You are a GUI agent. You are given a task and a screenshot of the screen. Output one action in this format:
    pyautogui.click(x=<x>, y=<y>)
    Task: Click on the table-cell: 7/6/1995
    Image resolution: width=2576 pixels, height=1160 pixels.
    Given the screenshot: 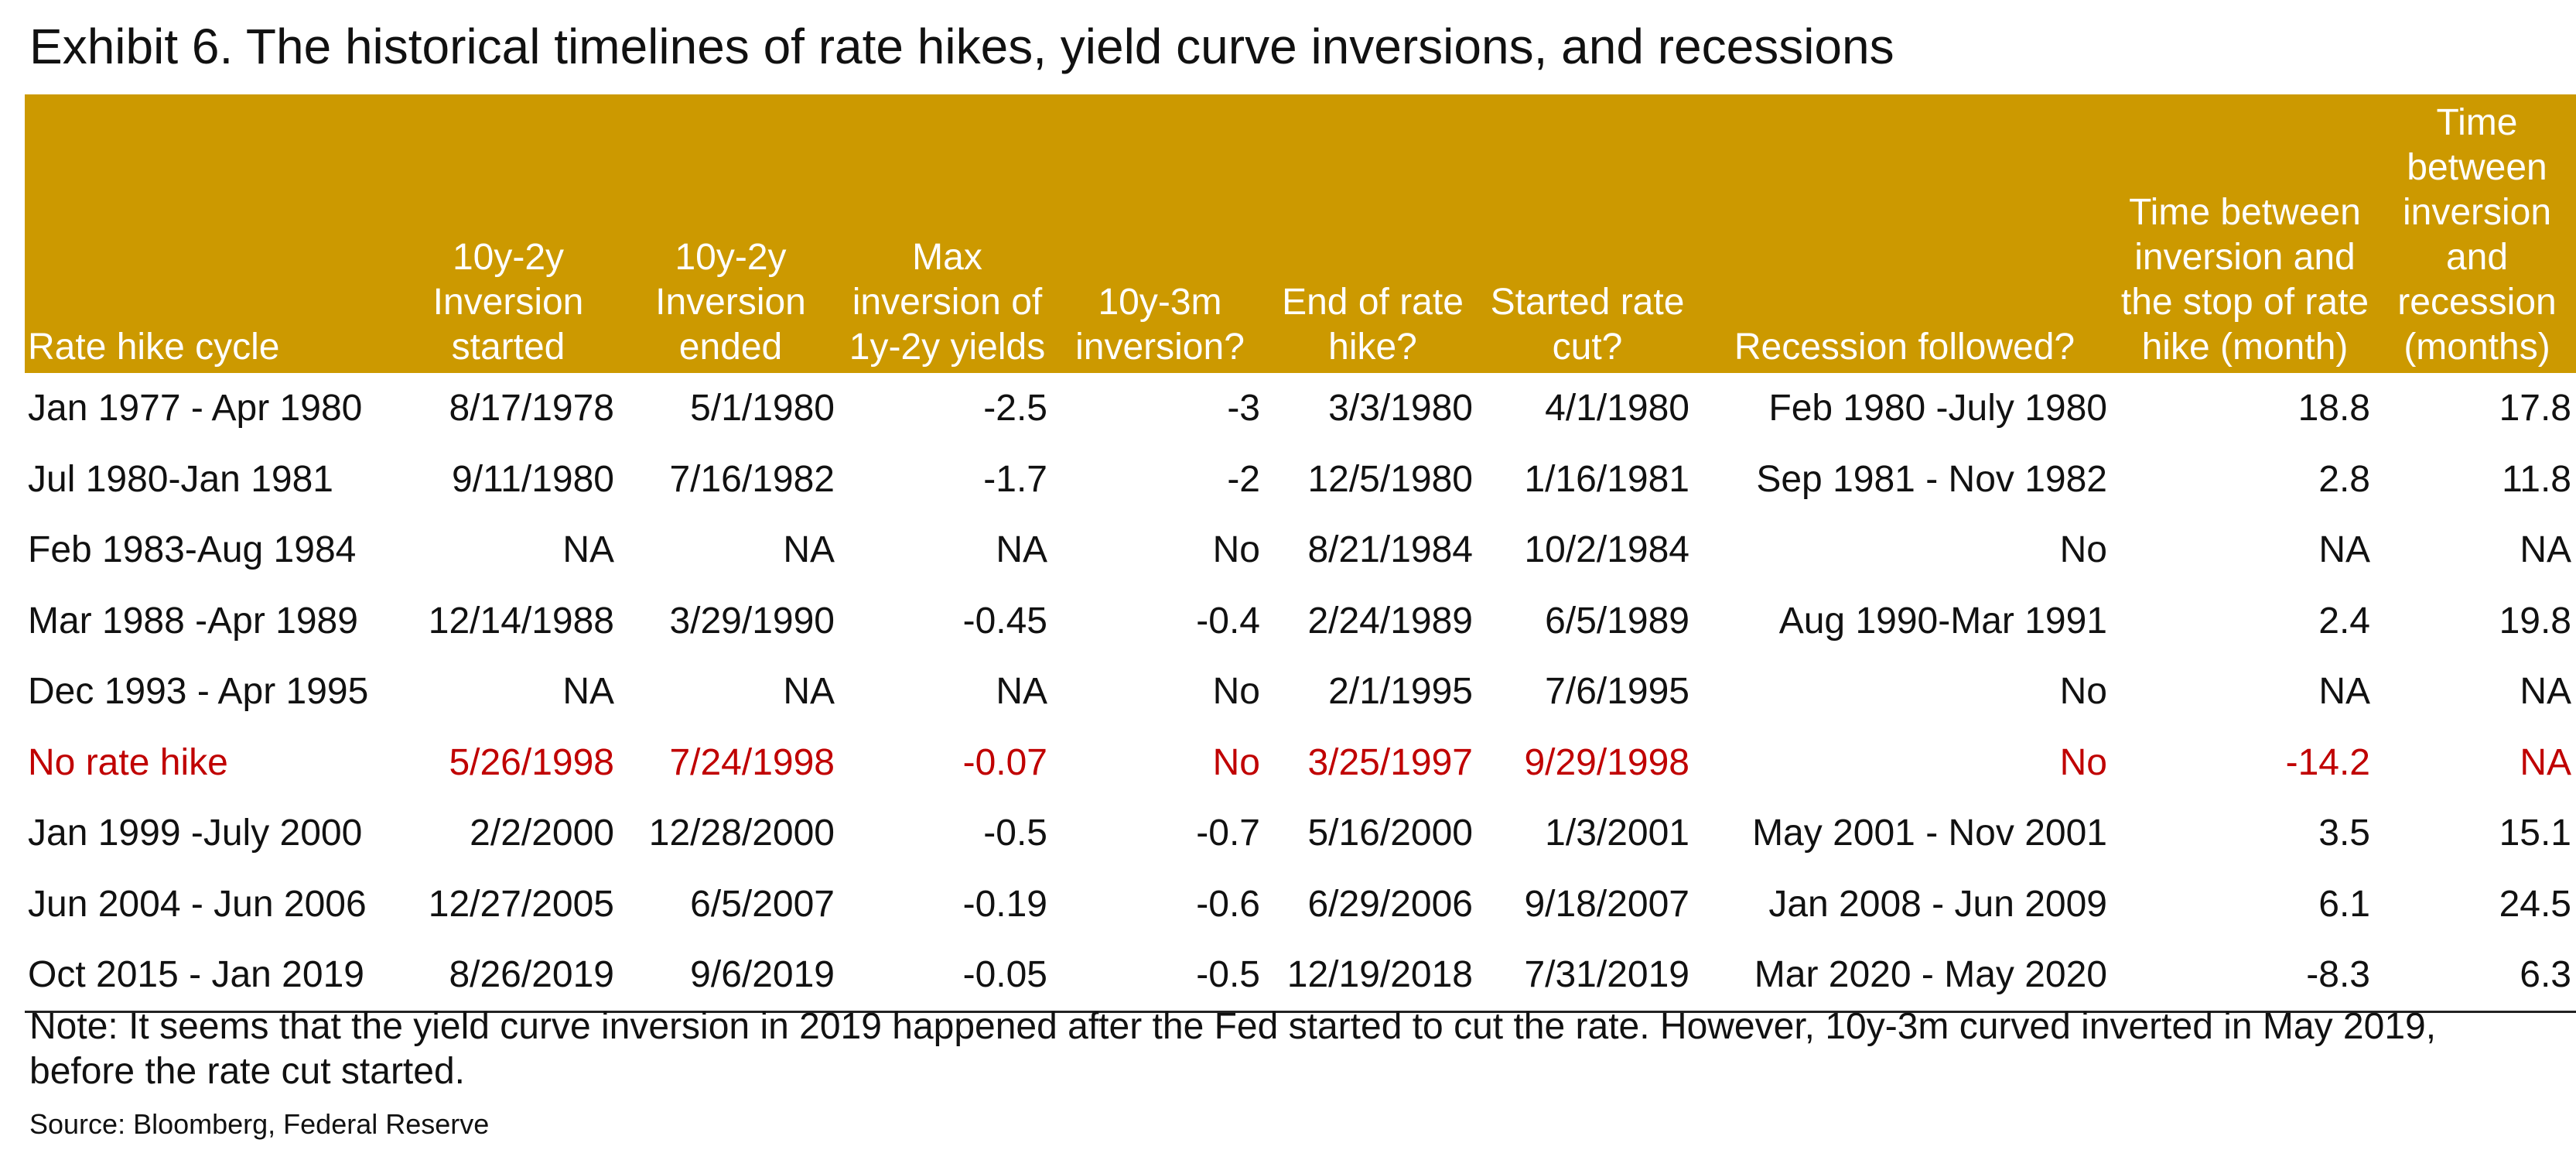 What is the action you would take?
    pyautogui.click(x=1617, y=692)
    